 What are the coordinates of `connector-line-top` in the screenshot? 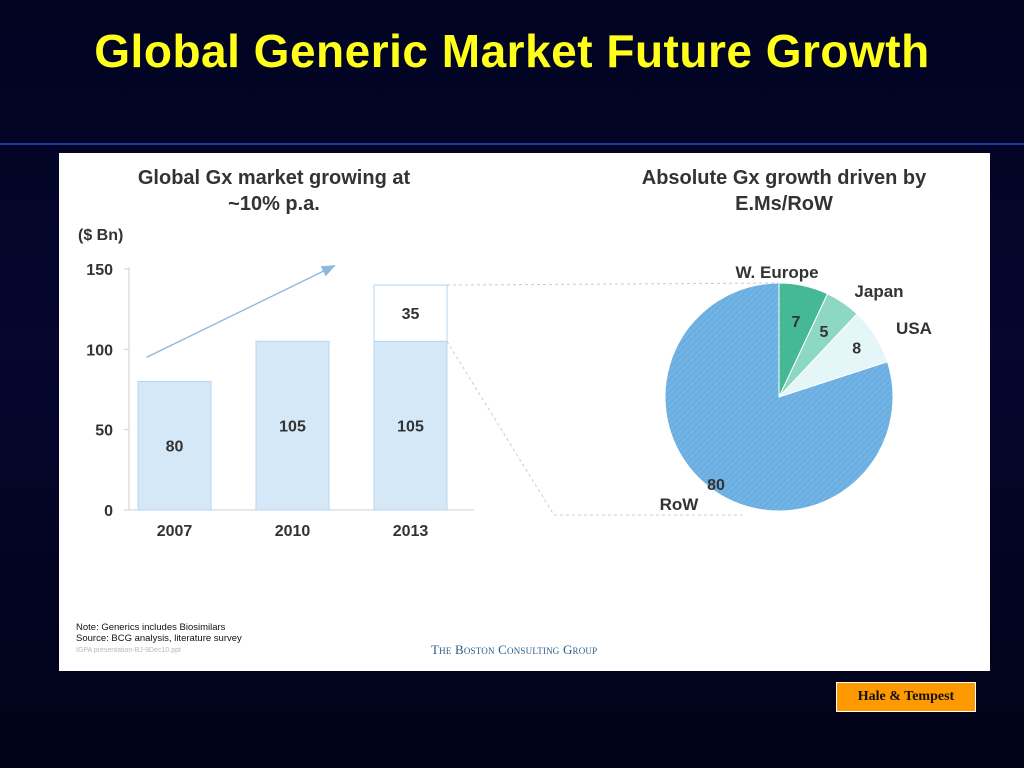 It's located at (613, 284).